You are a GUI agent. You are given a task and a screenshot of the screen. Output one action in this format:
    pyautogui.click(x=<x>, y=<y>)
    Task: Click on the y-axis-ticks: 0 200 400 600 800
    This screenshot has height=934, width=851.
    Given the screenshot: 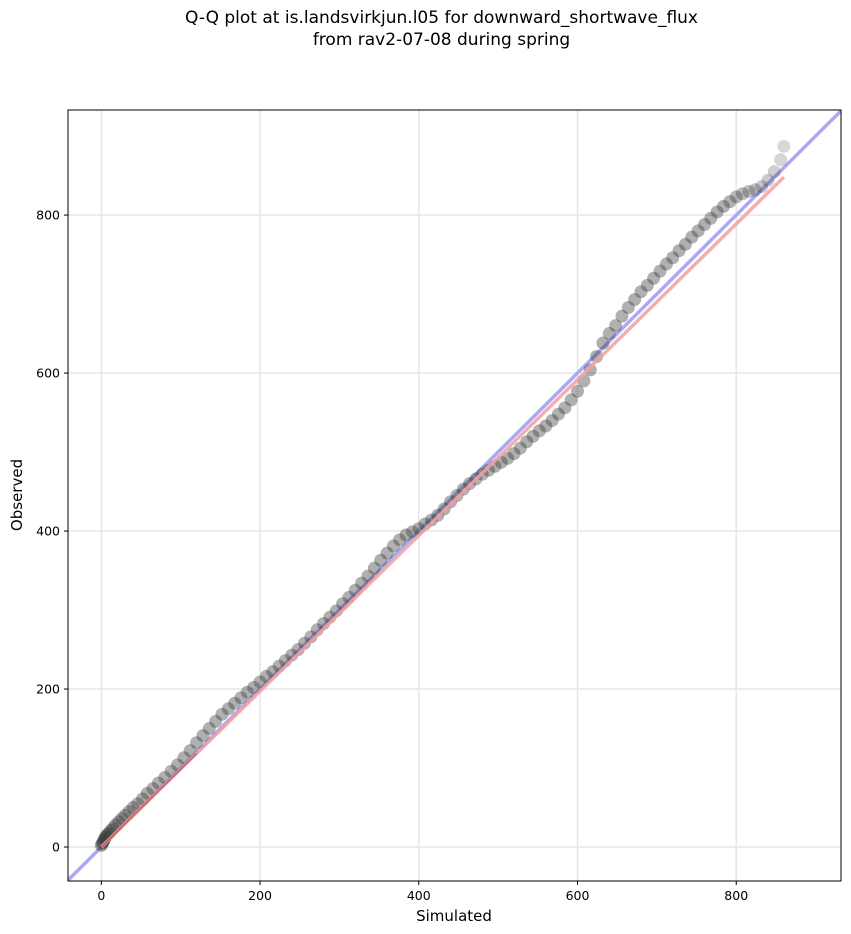 What is the action you would take?
    pyautogui.click(x=52, y=531)
    